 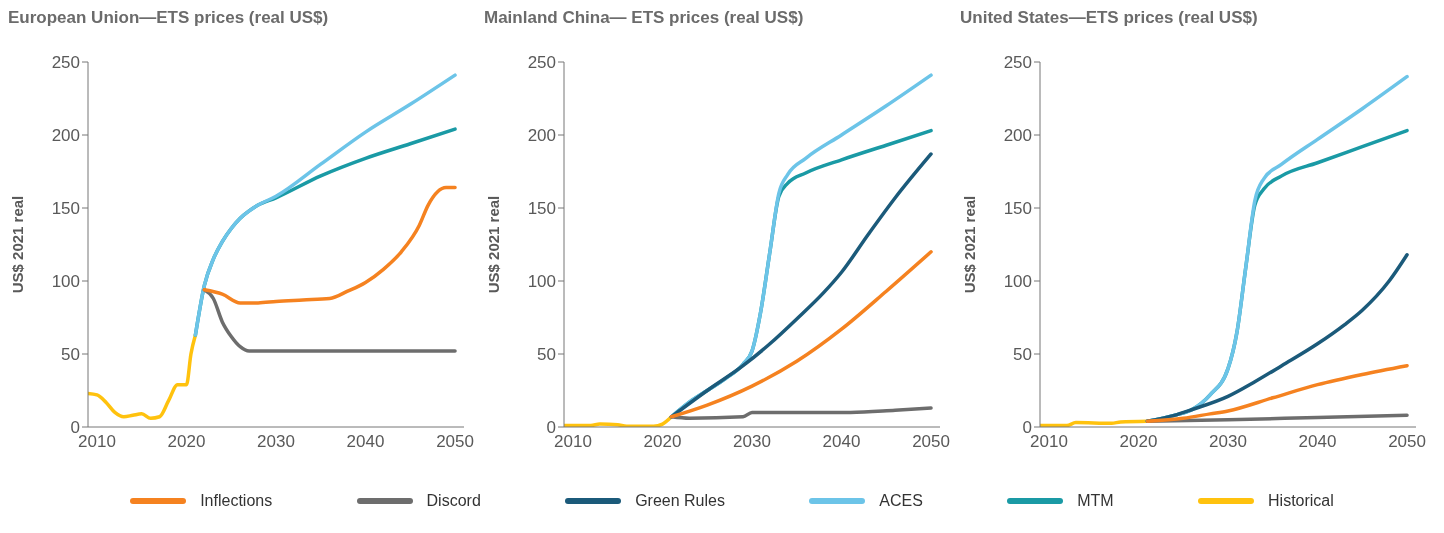 What do you see at coordinates (169, 18) in the screenshot?
I see `chart-title: European Union—ETS prices (real US$)` at bounding box center [169, 18].